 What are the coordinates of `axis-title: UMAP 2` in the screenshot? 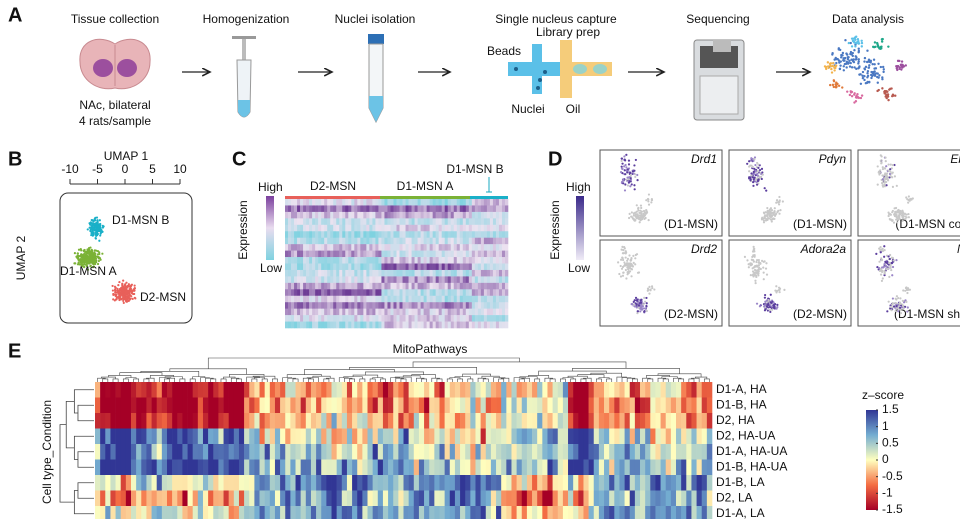 It's located at (21, 257).